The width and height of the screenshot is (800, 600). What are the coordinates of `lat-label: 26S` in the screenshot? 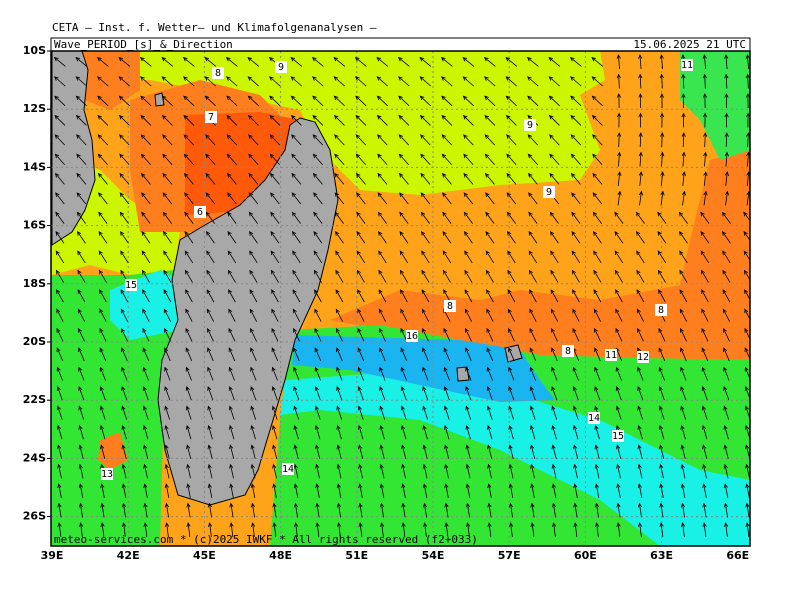 It's located at (34, 516).